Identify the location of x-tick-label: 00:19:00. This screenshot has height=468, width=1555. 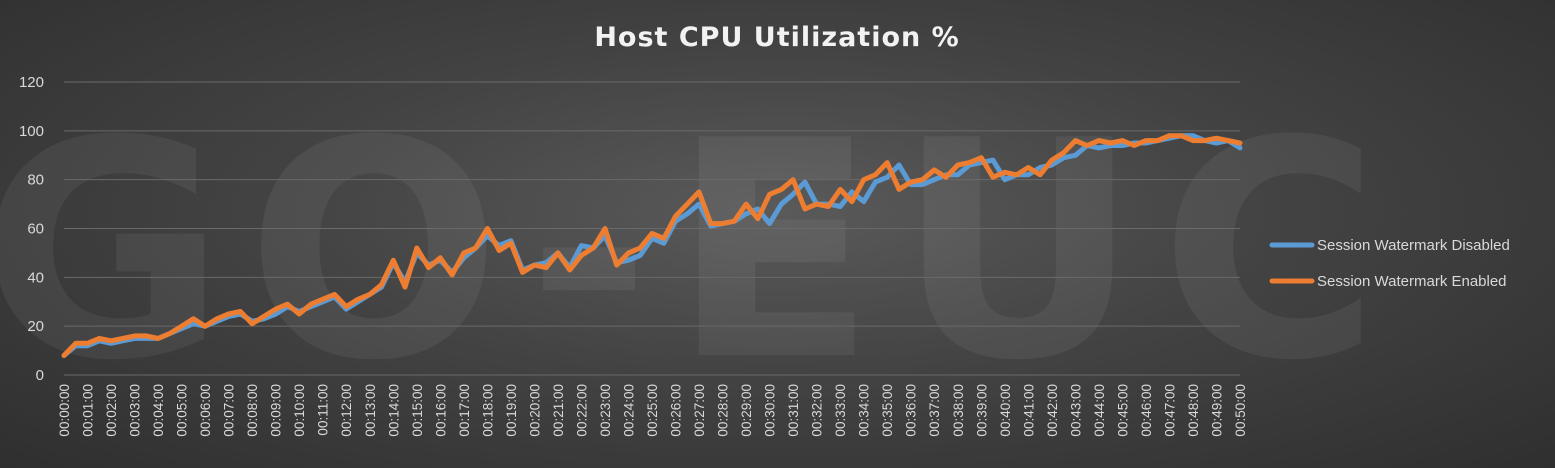
(511, 410).